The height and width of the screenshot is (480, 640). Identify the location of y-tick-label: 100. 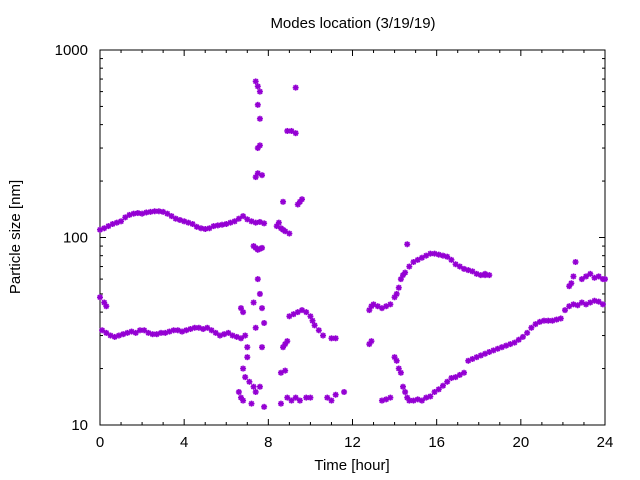
(75, 238).